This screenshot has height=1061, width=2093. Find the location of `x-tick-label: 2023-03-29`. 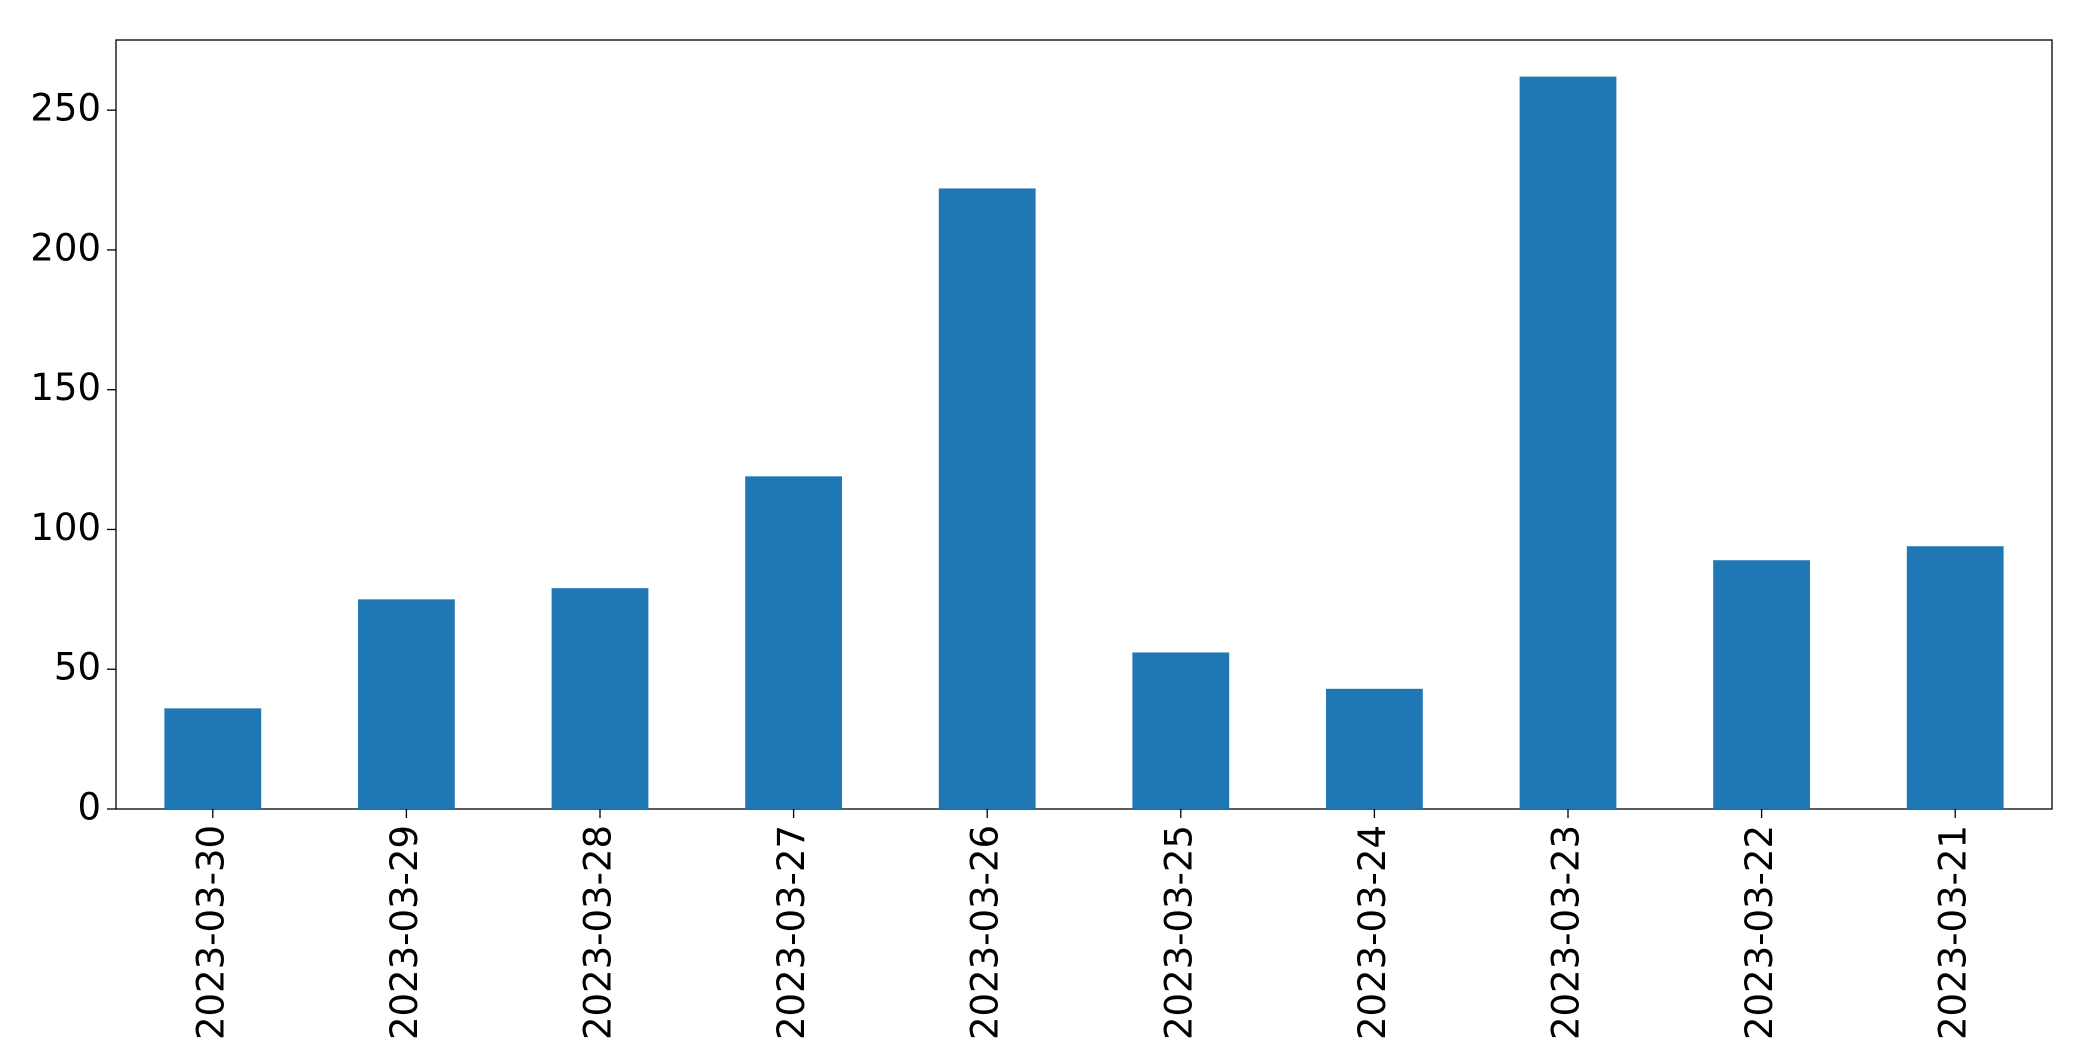

x-tick-label: 2023-03-29 is located at coordinates (404, 932).